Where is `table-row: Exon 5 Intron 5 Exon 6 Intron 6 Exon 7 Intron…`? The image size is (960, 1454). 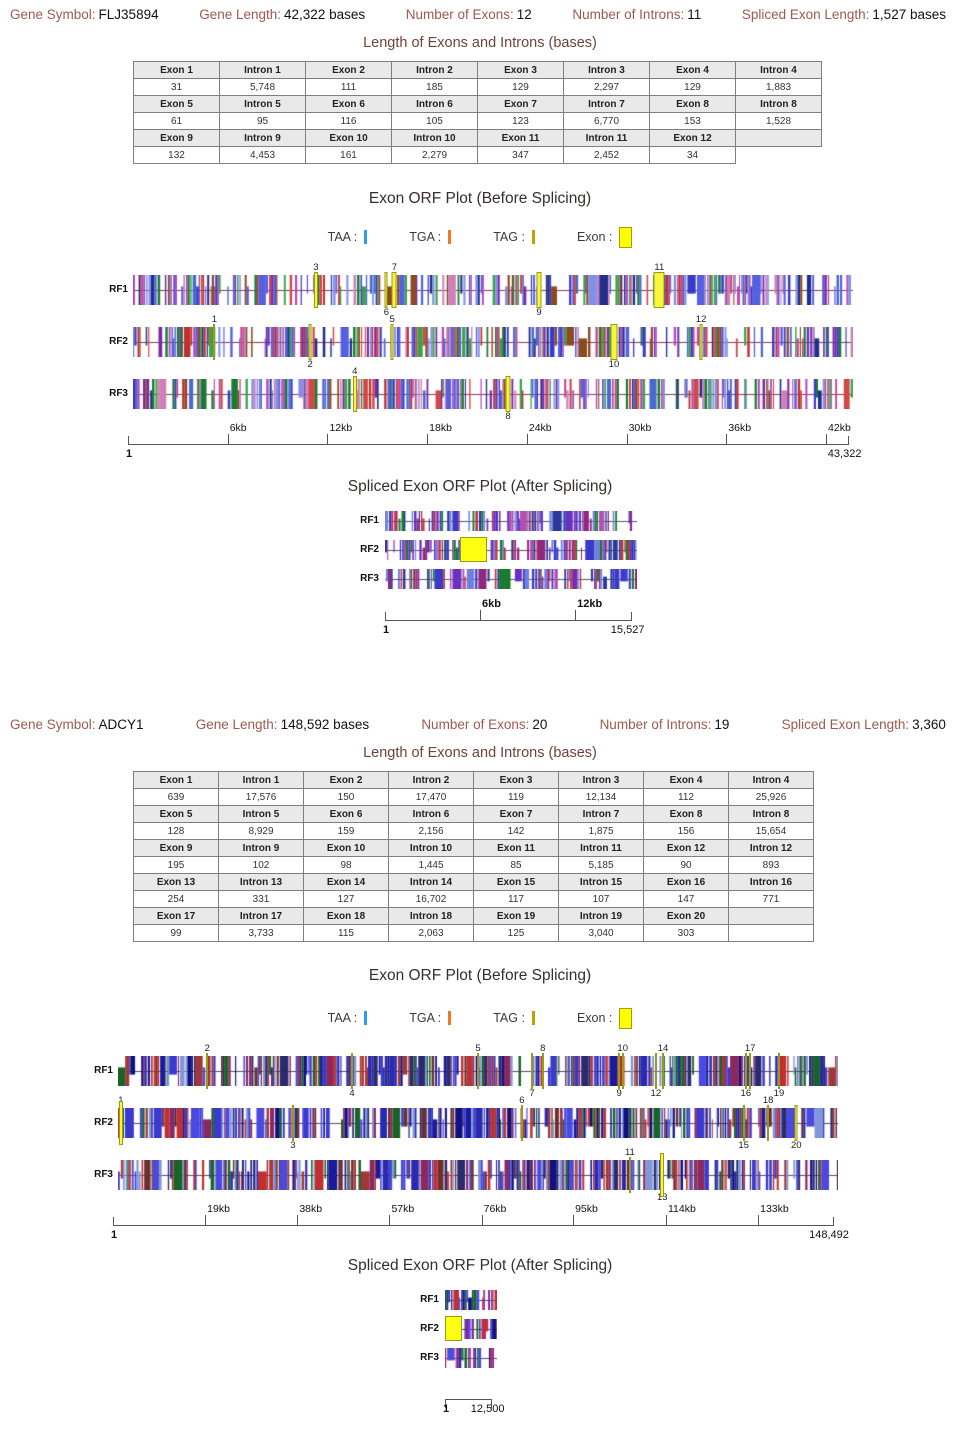
table-row: Exon 5 Intron 5 Exon 6 Intron 6 Exon 7 Intron… is located at coordinates (477, 104).